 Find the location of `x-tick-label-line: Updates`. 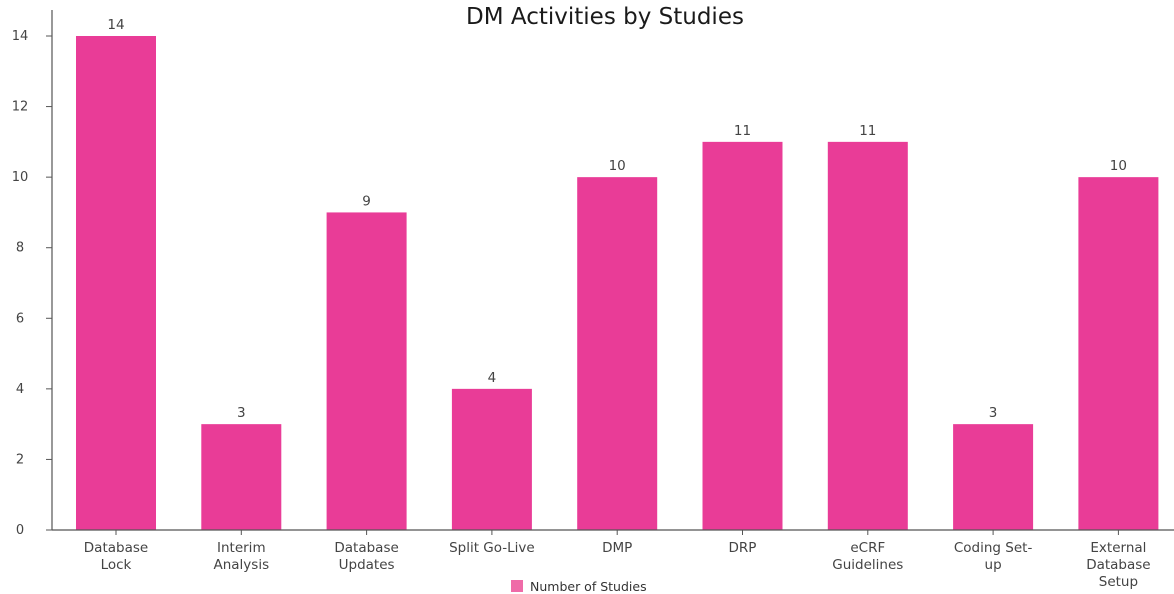

x-tick-label-line: Updates is located at coordinates (367, 565).